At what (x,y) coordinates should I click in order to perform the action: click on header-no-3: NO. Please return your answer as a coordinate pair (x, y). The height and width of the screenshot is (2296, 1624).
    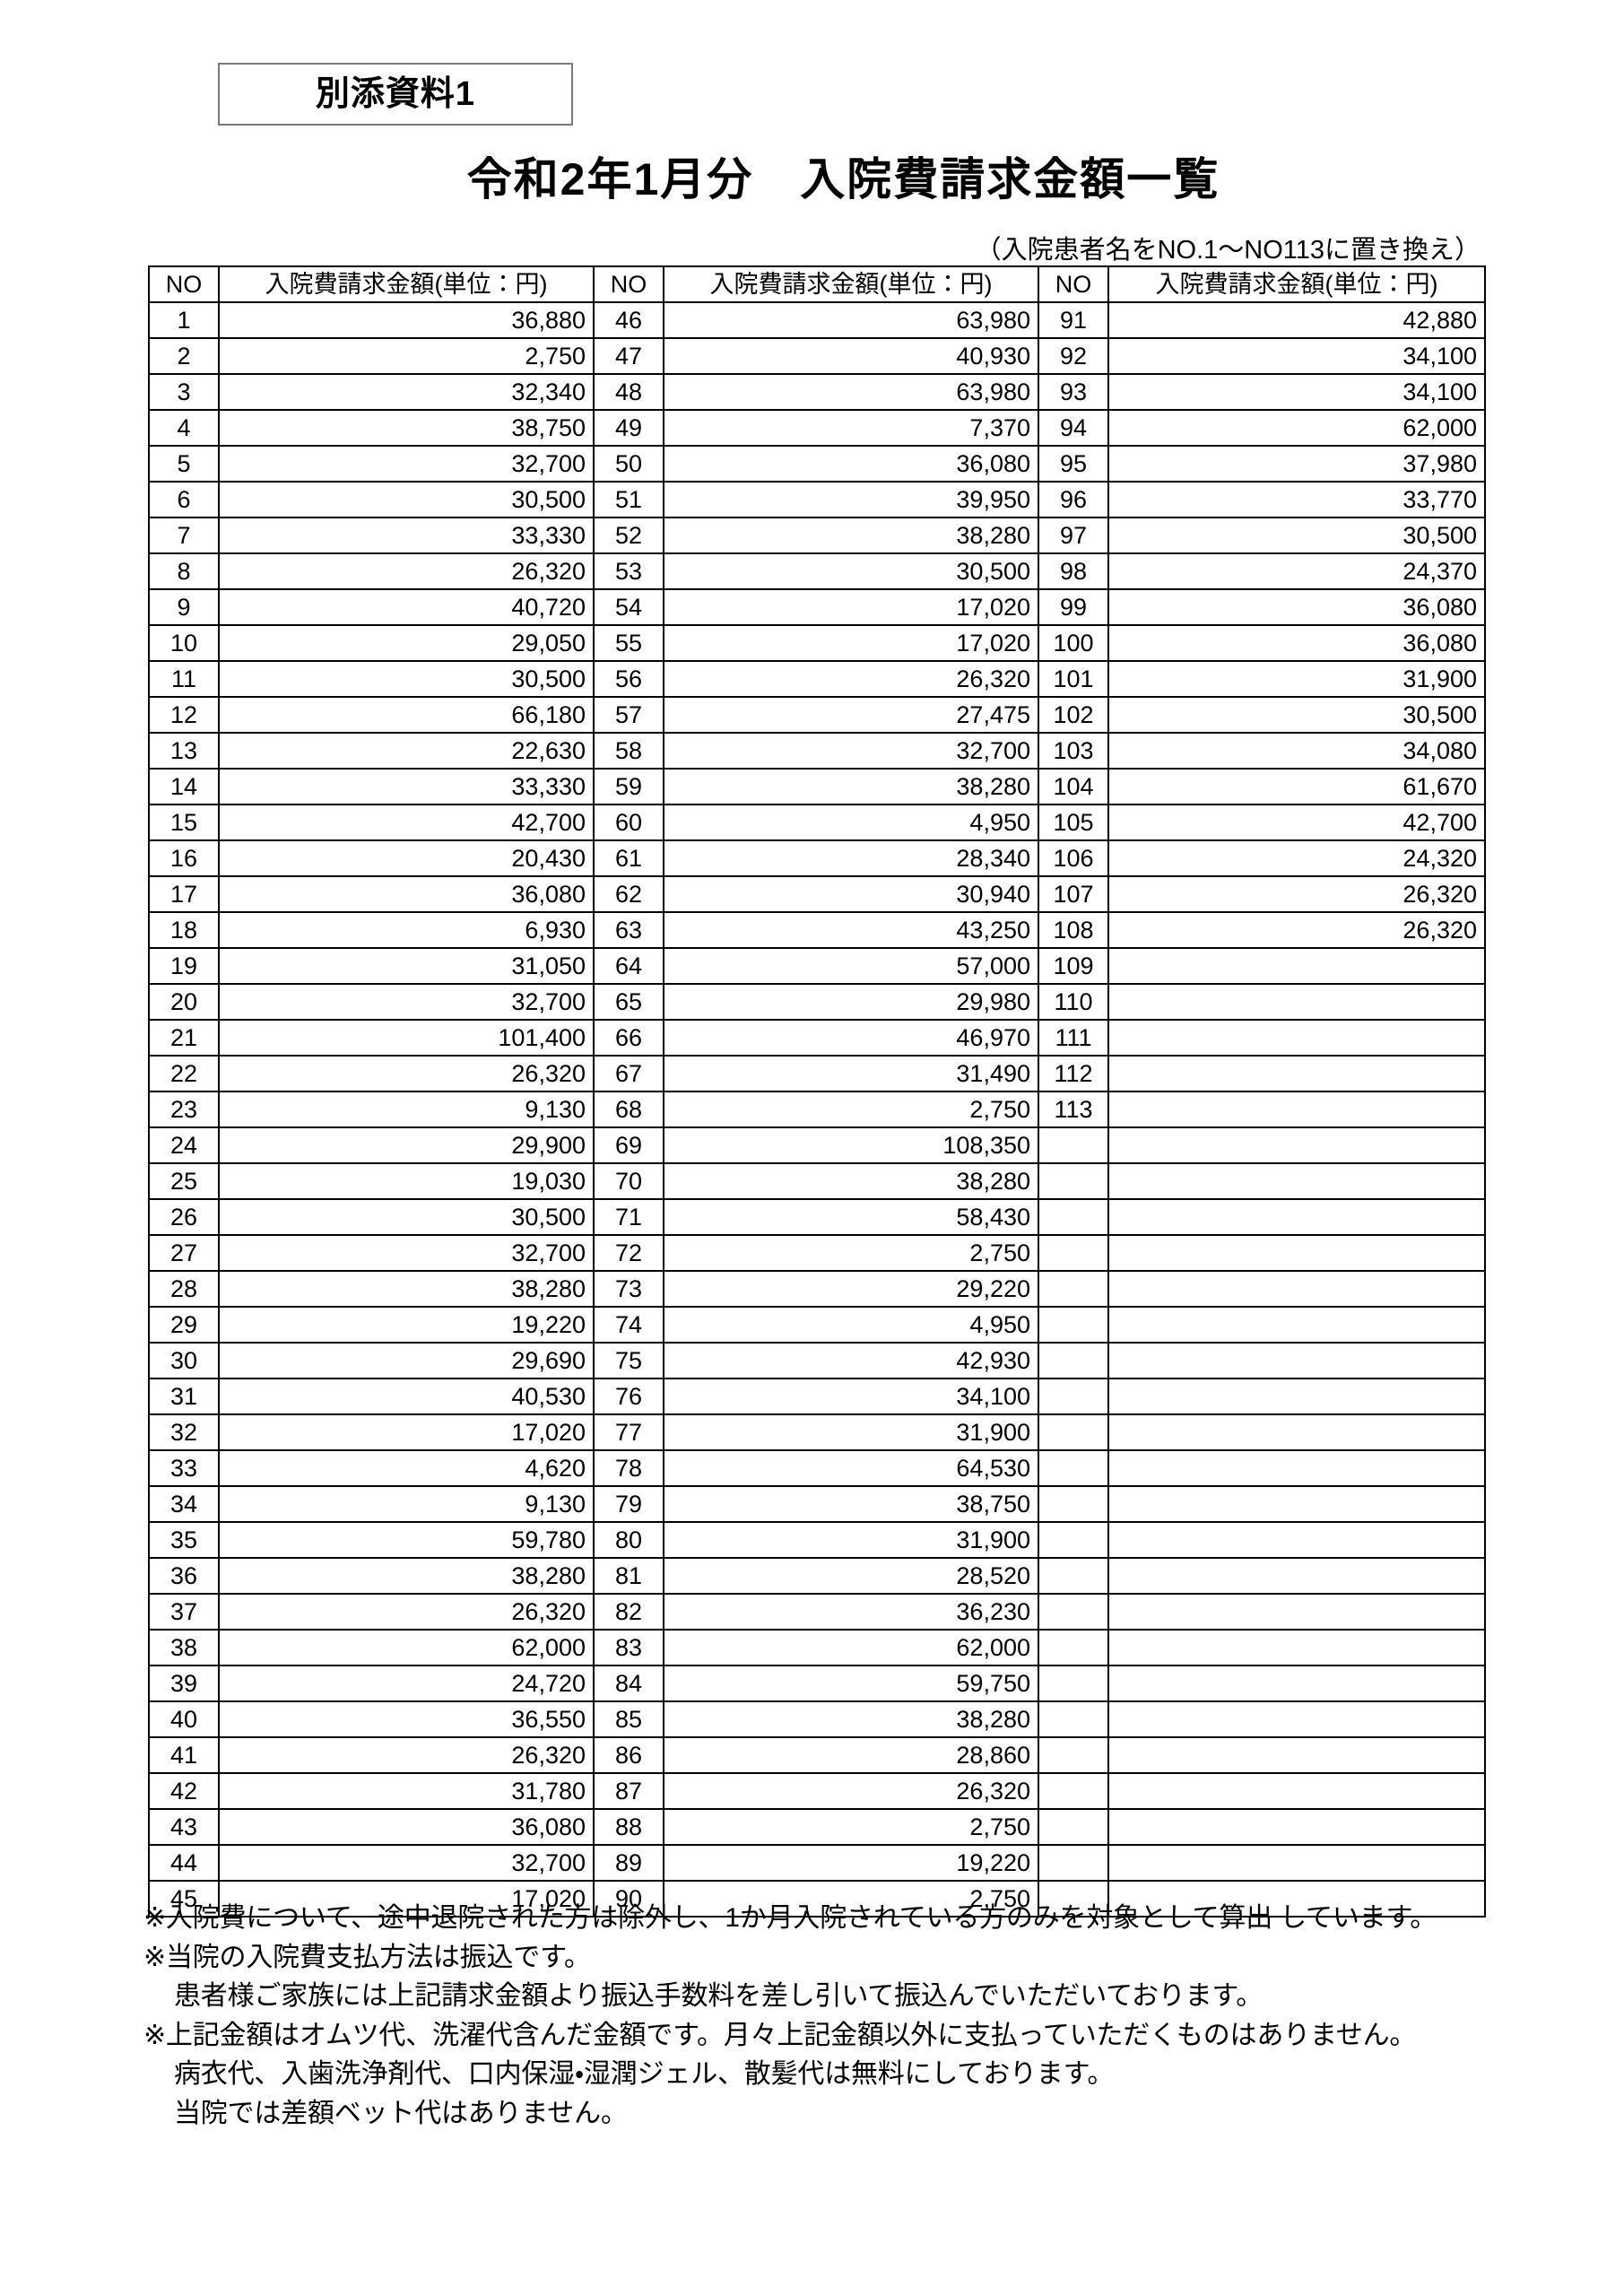
    Looking at the image, I should click on (1073, 284).